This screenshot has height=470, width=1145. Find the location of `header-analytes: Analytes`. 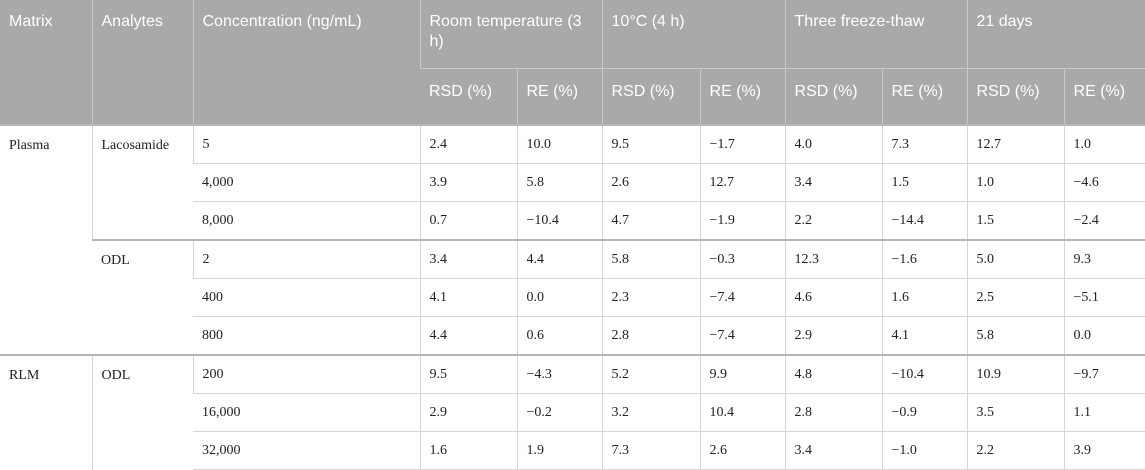

header-analytes: Analytes is located at coordinates (142, 62).